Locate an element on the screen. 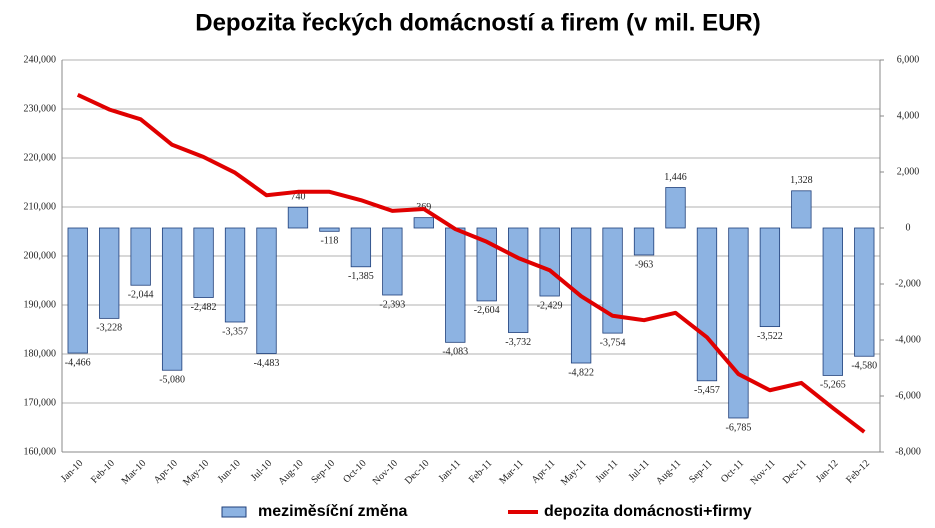 The width and height of the screenshot is (935, 528). value-label: -2,044 is located at coordinates (141, 295).